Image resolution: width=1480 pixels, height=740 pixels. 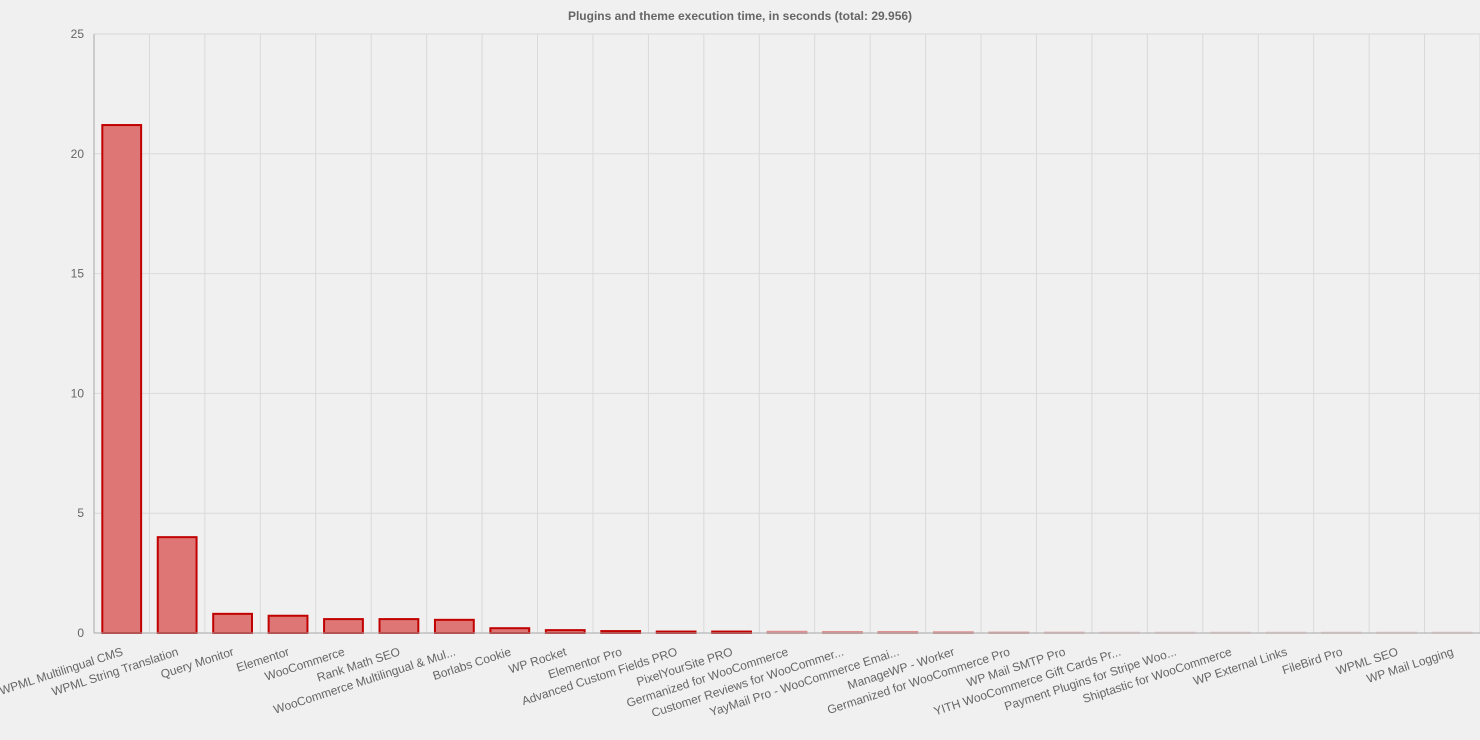 What do you see at coordinates (1312, 660) in the screenshot?
I see `x-tick-label: FileBird Pro` at bounding box center [1312, 660].